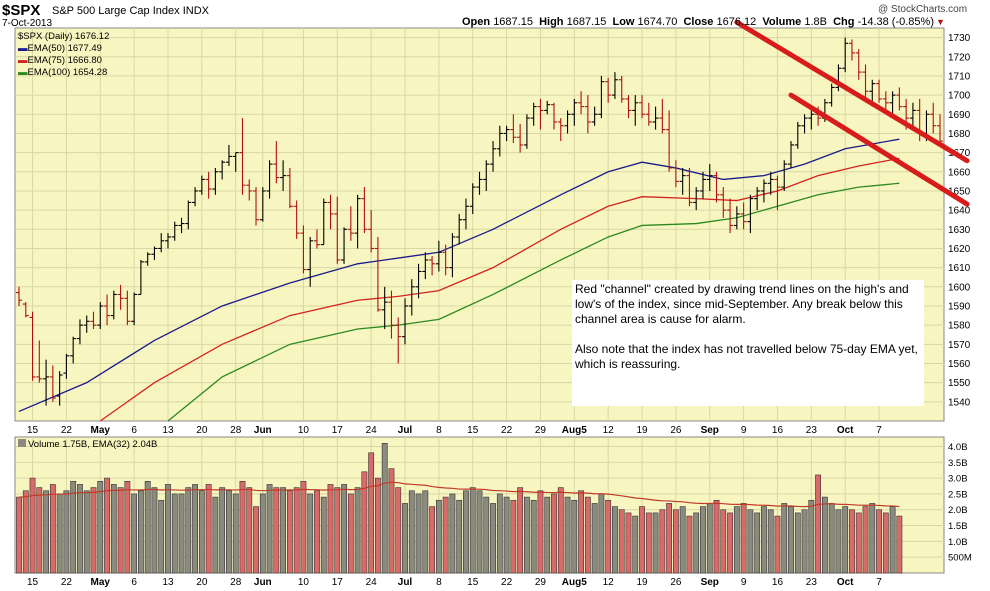 This screenshot has width=990, height=591. I want to click on price-tick-label: 1730, so click(959, 38).